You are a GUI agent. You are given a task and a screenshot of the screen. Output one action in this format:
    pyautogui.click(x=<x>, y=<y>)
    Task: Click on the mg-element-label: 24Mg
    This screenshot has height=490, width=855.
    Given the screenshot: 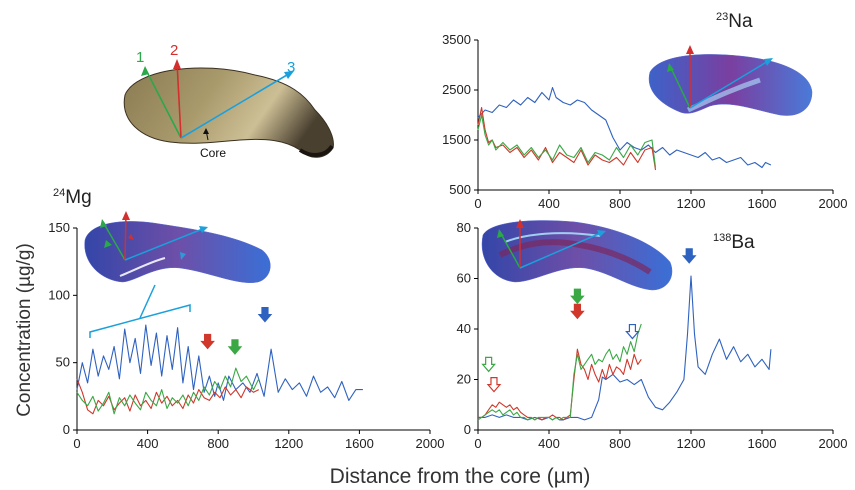 What is the action you would take?
    pyautogui.click(x=72, y=197)
    